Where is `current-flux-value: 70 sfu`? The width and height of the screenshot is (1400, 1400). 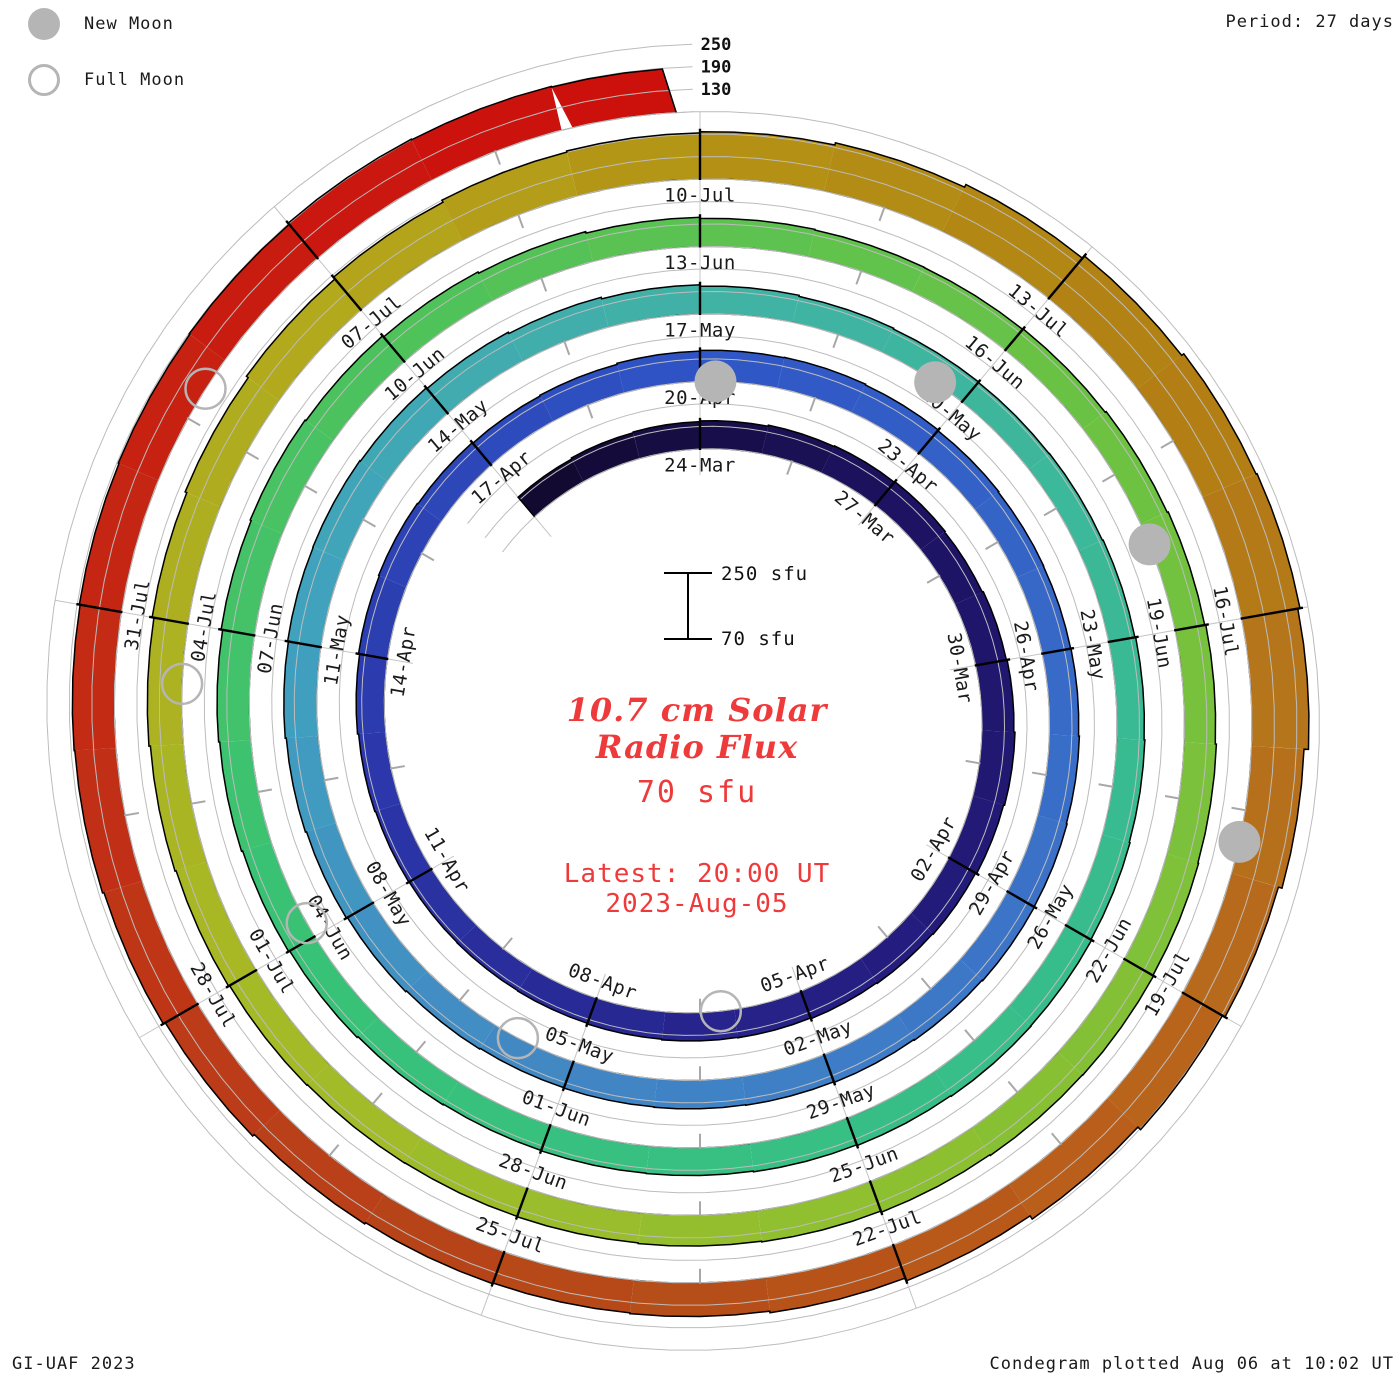
current-flux-value: 70 sfu is located at coordinates (697, 792).